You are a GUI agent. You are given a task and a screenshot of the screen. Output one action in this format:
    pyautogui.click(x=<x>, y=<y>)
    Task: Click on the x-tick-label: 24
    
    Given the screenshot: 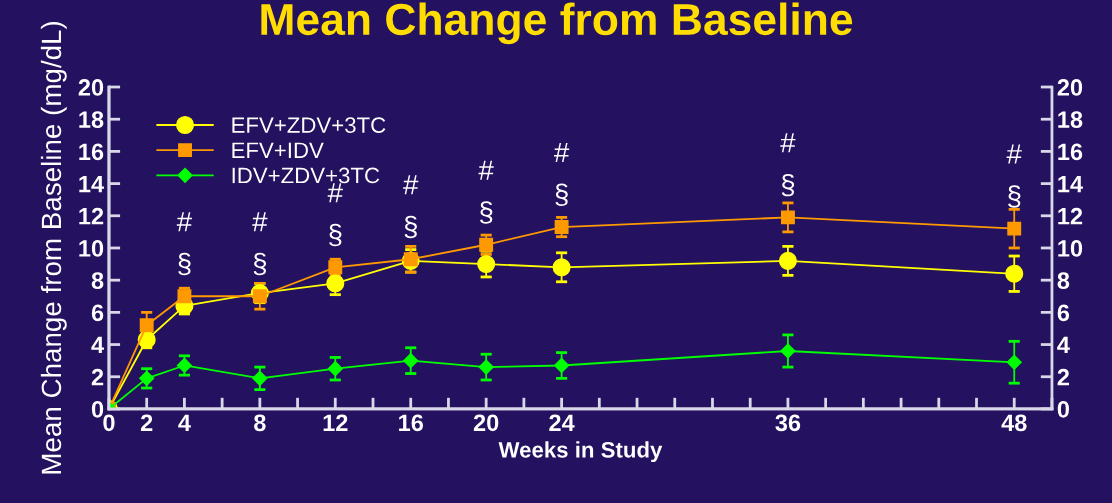 What is the action you would take?
    pyautogui.click(x=562, y=422)
    